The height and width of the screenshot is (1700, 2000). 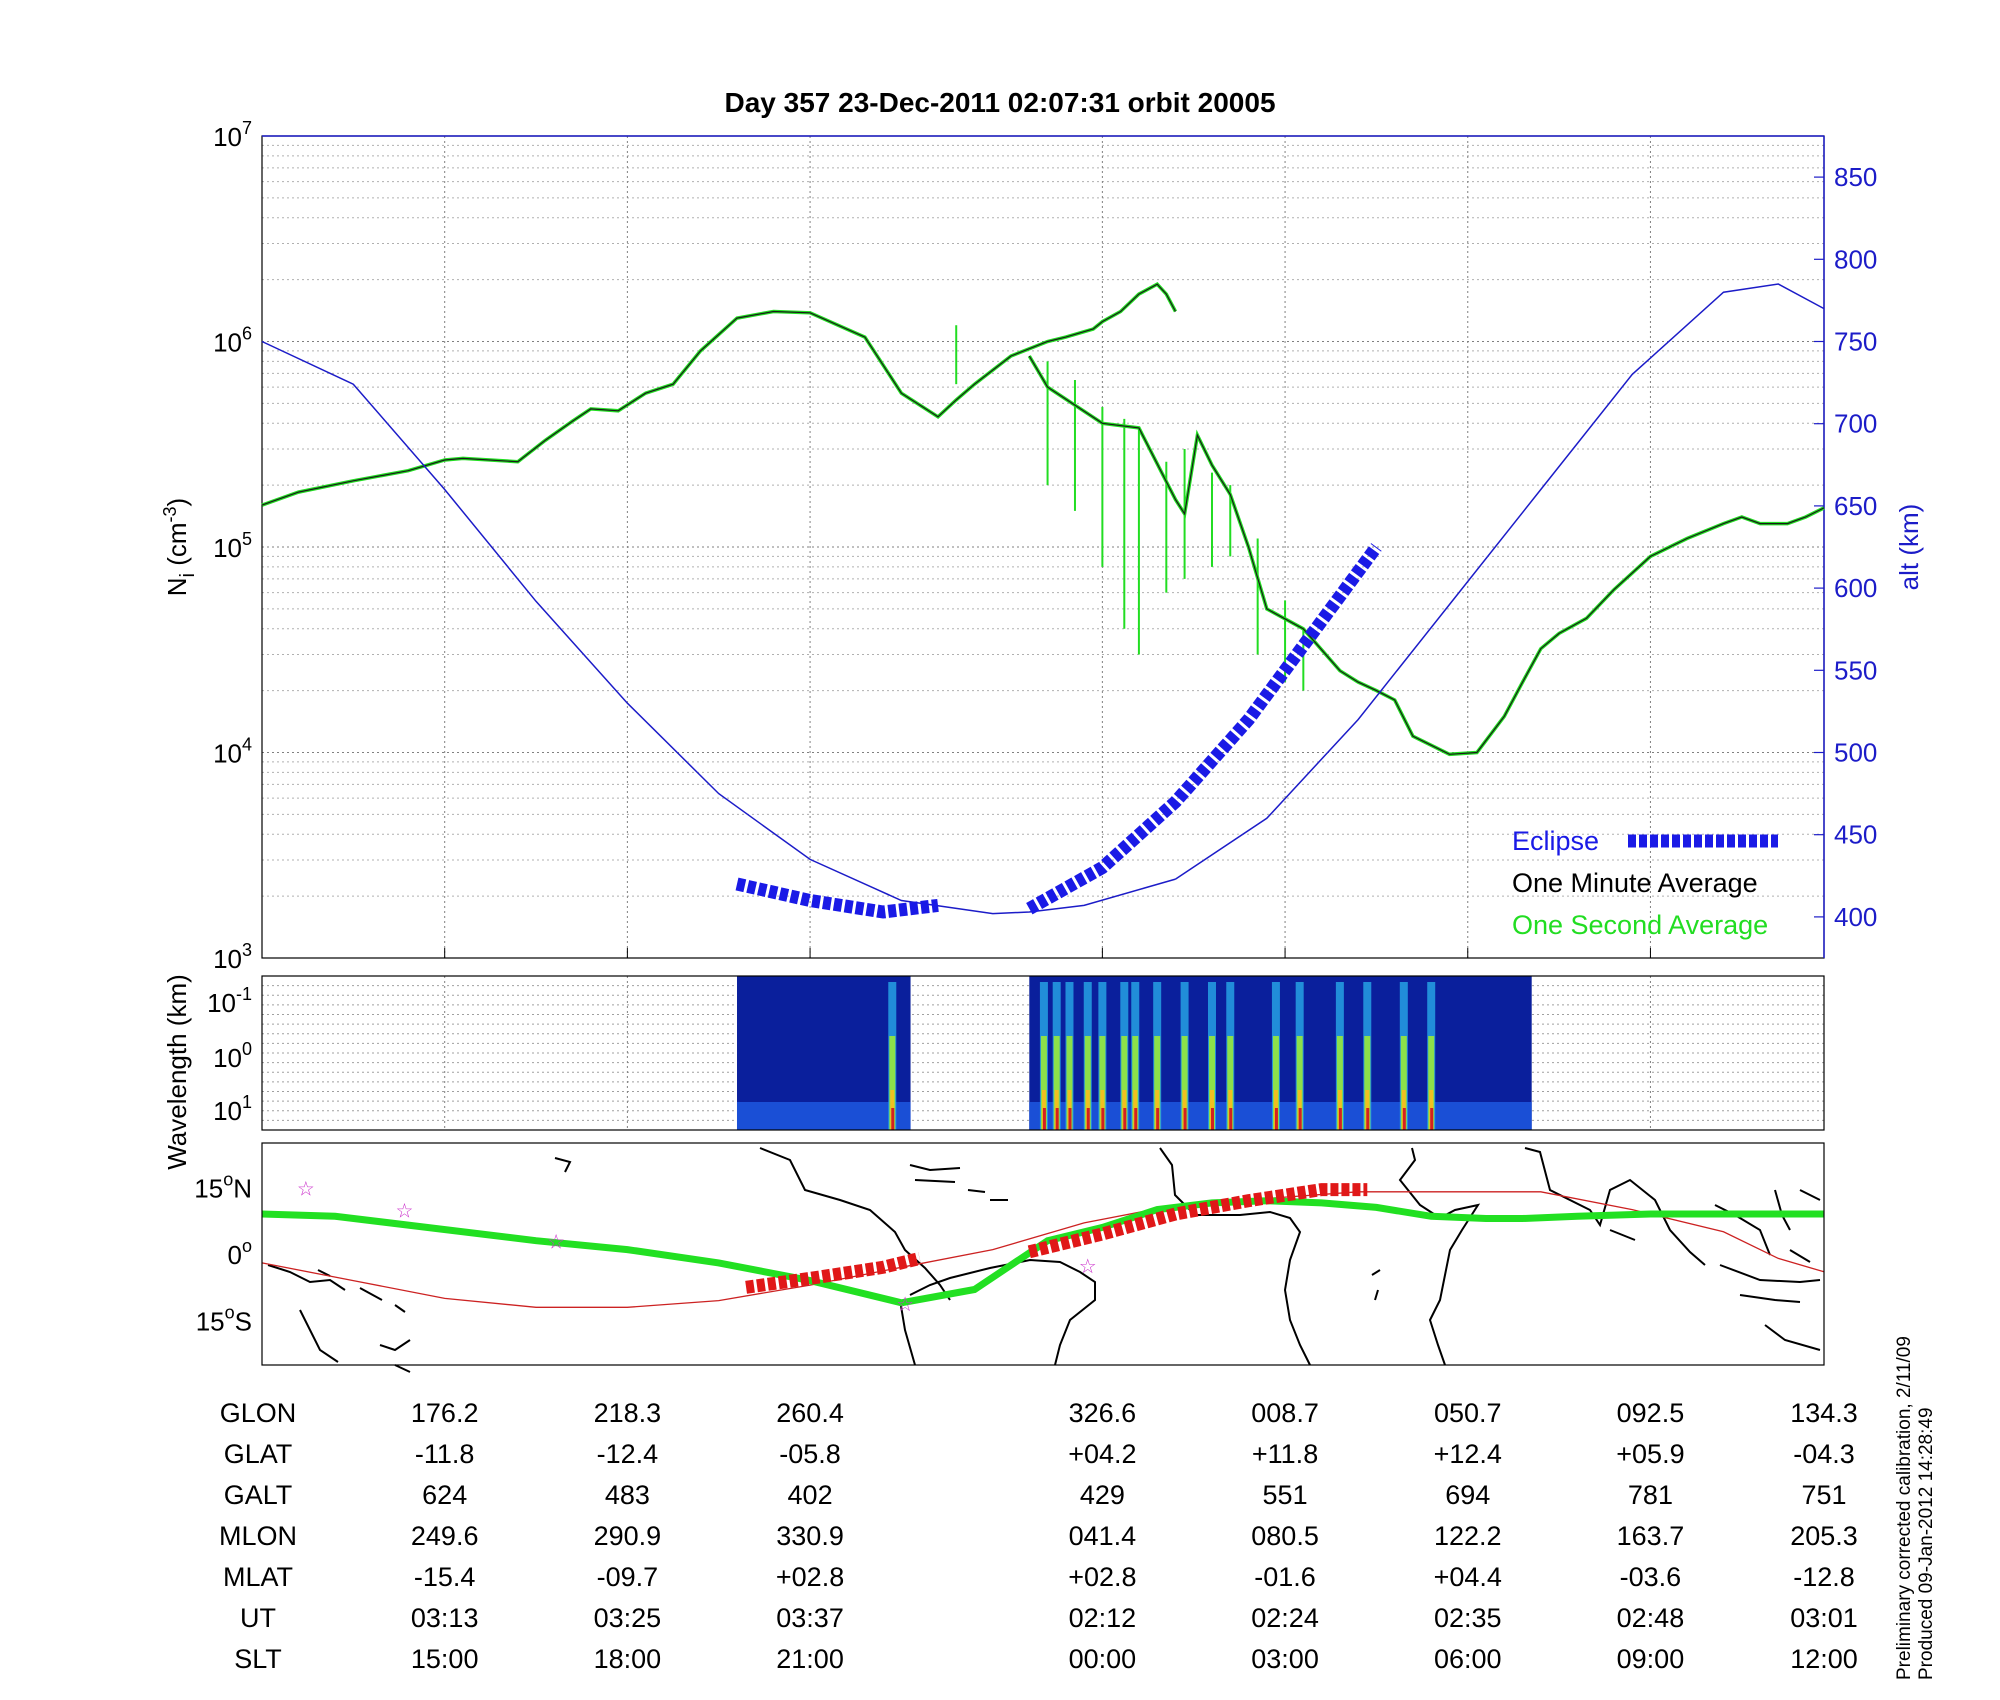 I want to click on legend-second-label: One Second Average, so click(x=1640, y=925).